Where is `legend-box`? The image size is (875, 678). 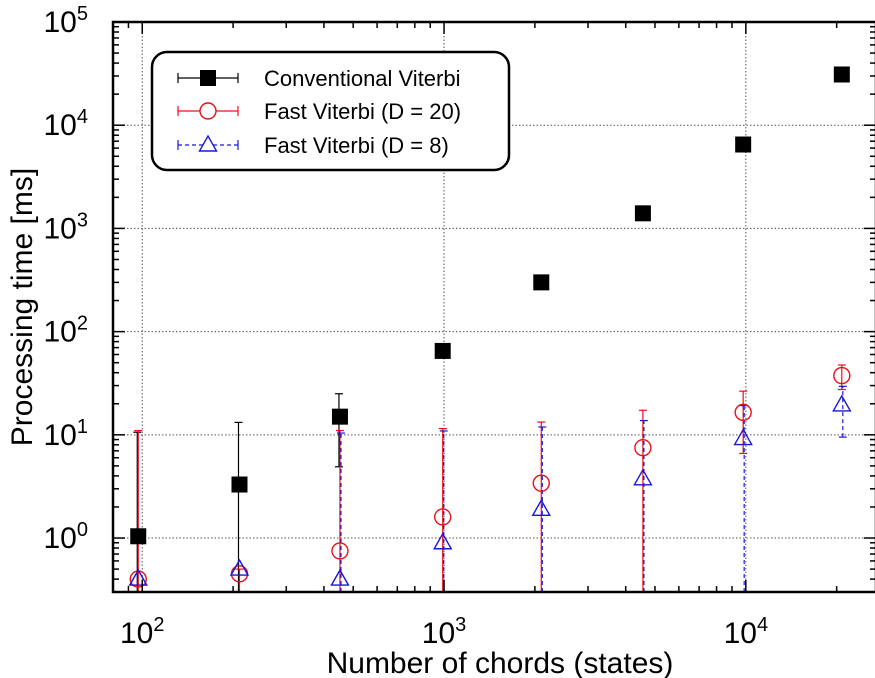 legend-box is located at coordinates (330, 111).